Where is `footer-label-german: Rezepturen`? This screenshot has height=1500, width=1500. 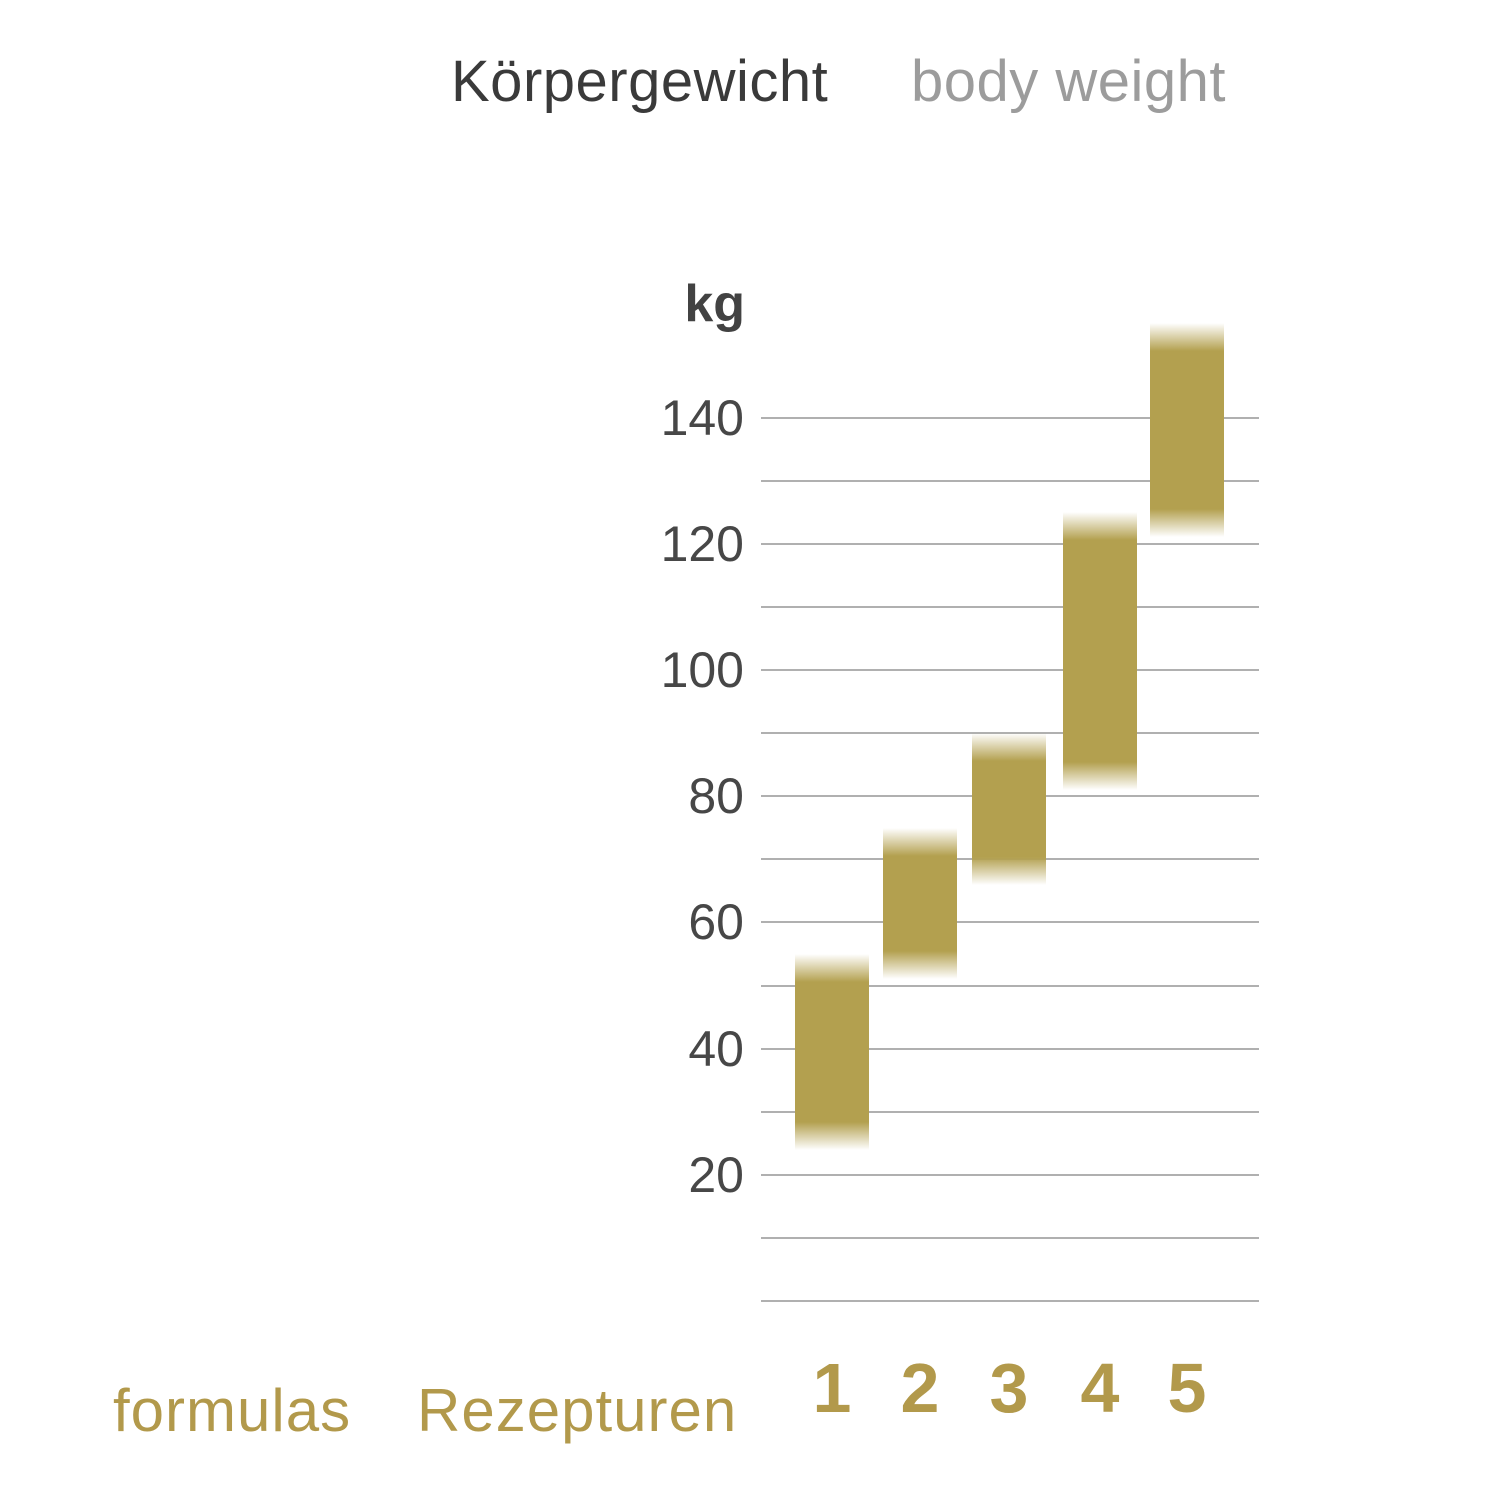
footer-label-german: Rezepturen is located at coordinates (577, 1410).